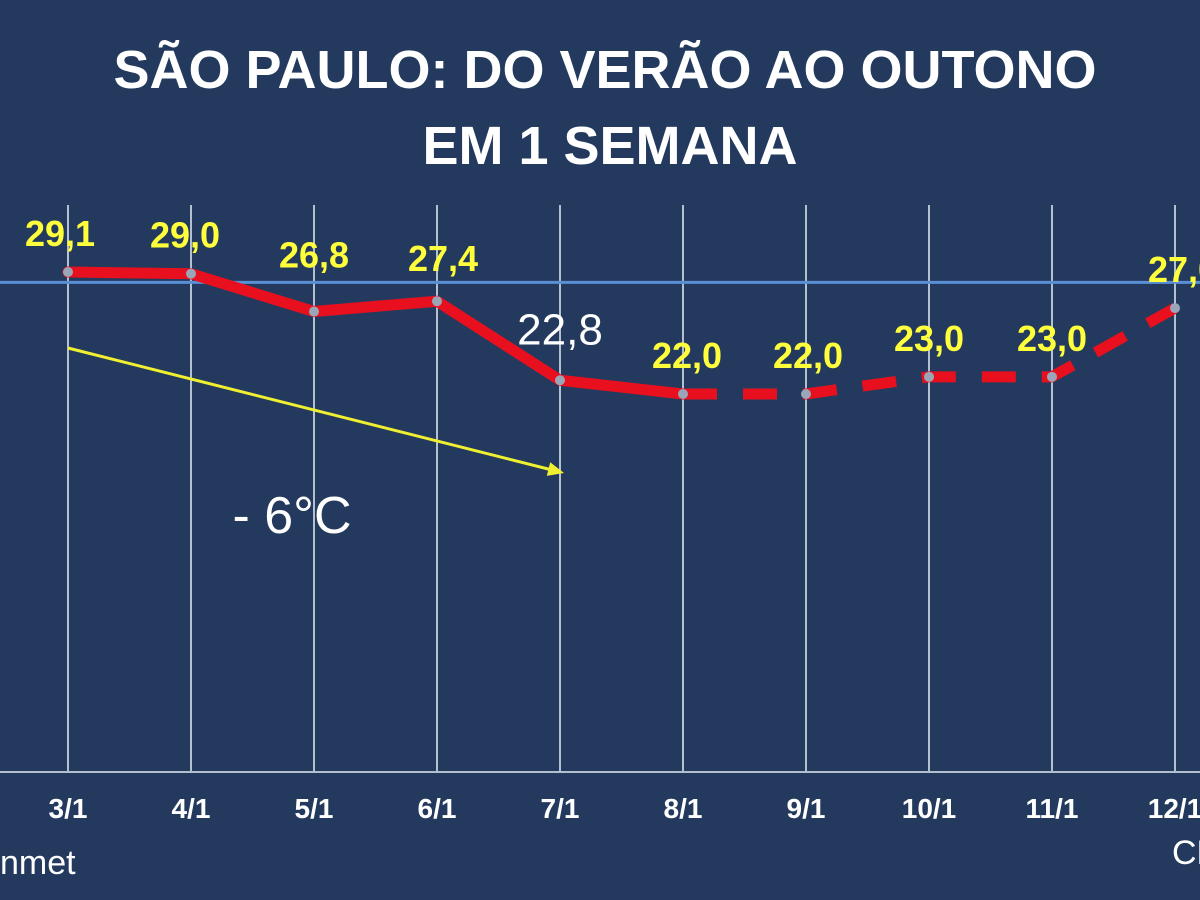  I want to click on data-label-3-1: 29,1, so click(60, 233).